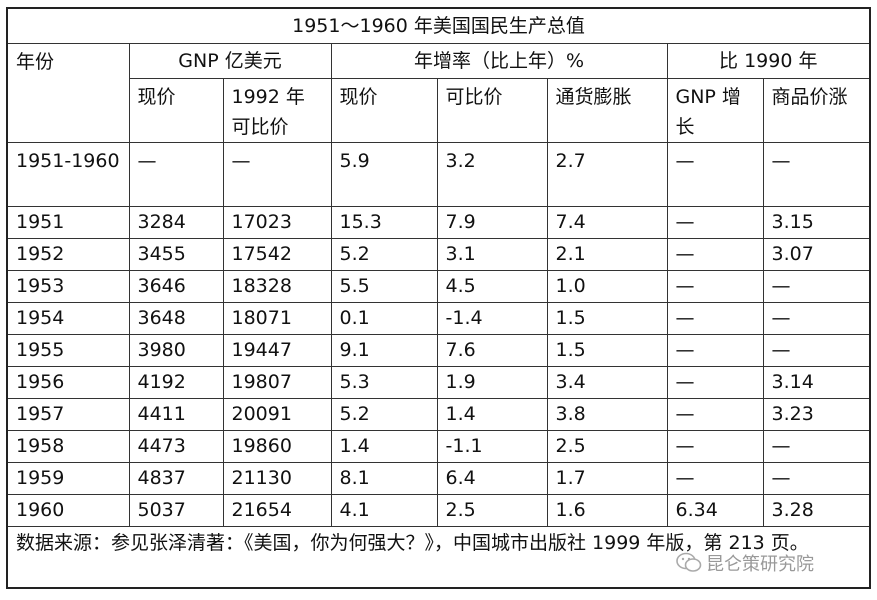  I want to click on sub-price-rise: 商品价涨, so click(816, 110).